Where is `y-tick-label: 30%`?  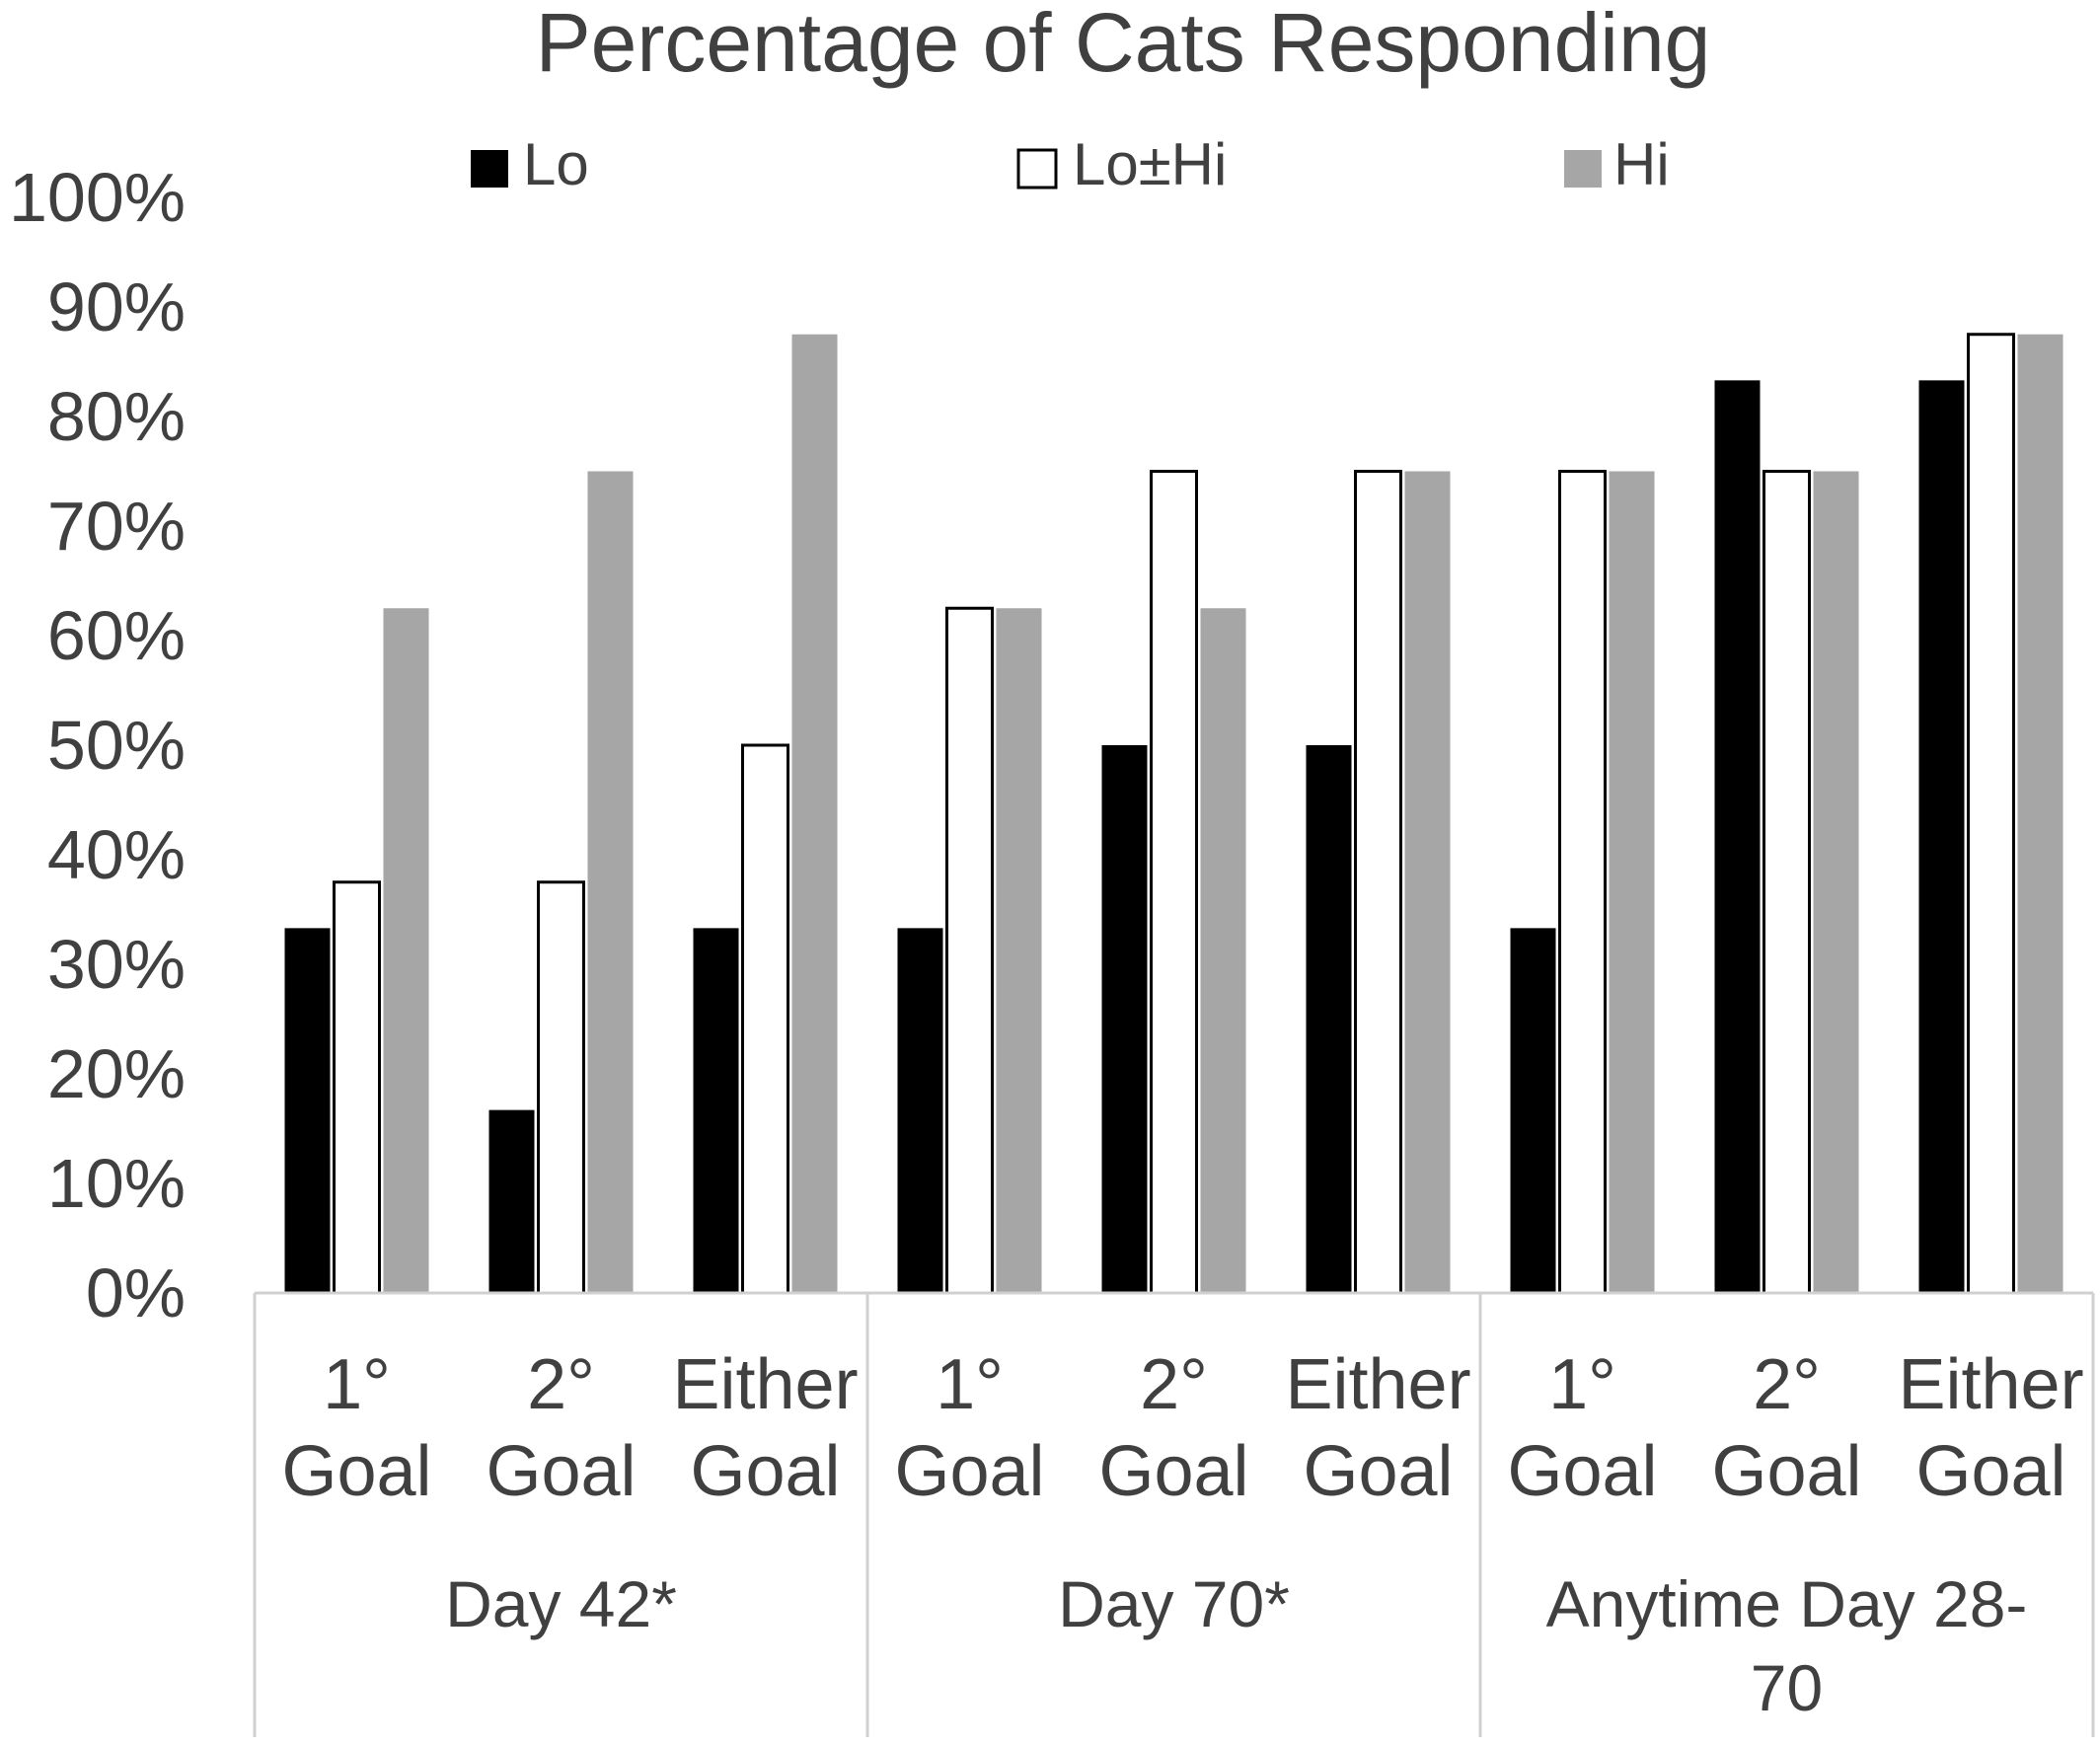
y-tick-label: 30% is located at coordinates (116, 965).